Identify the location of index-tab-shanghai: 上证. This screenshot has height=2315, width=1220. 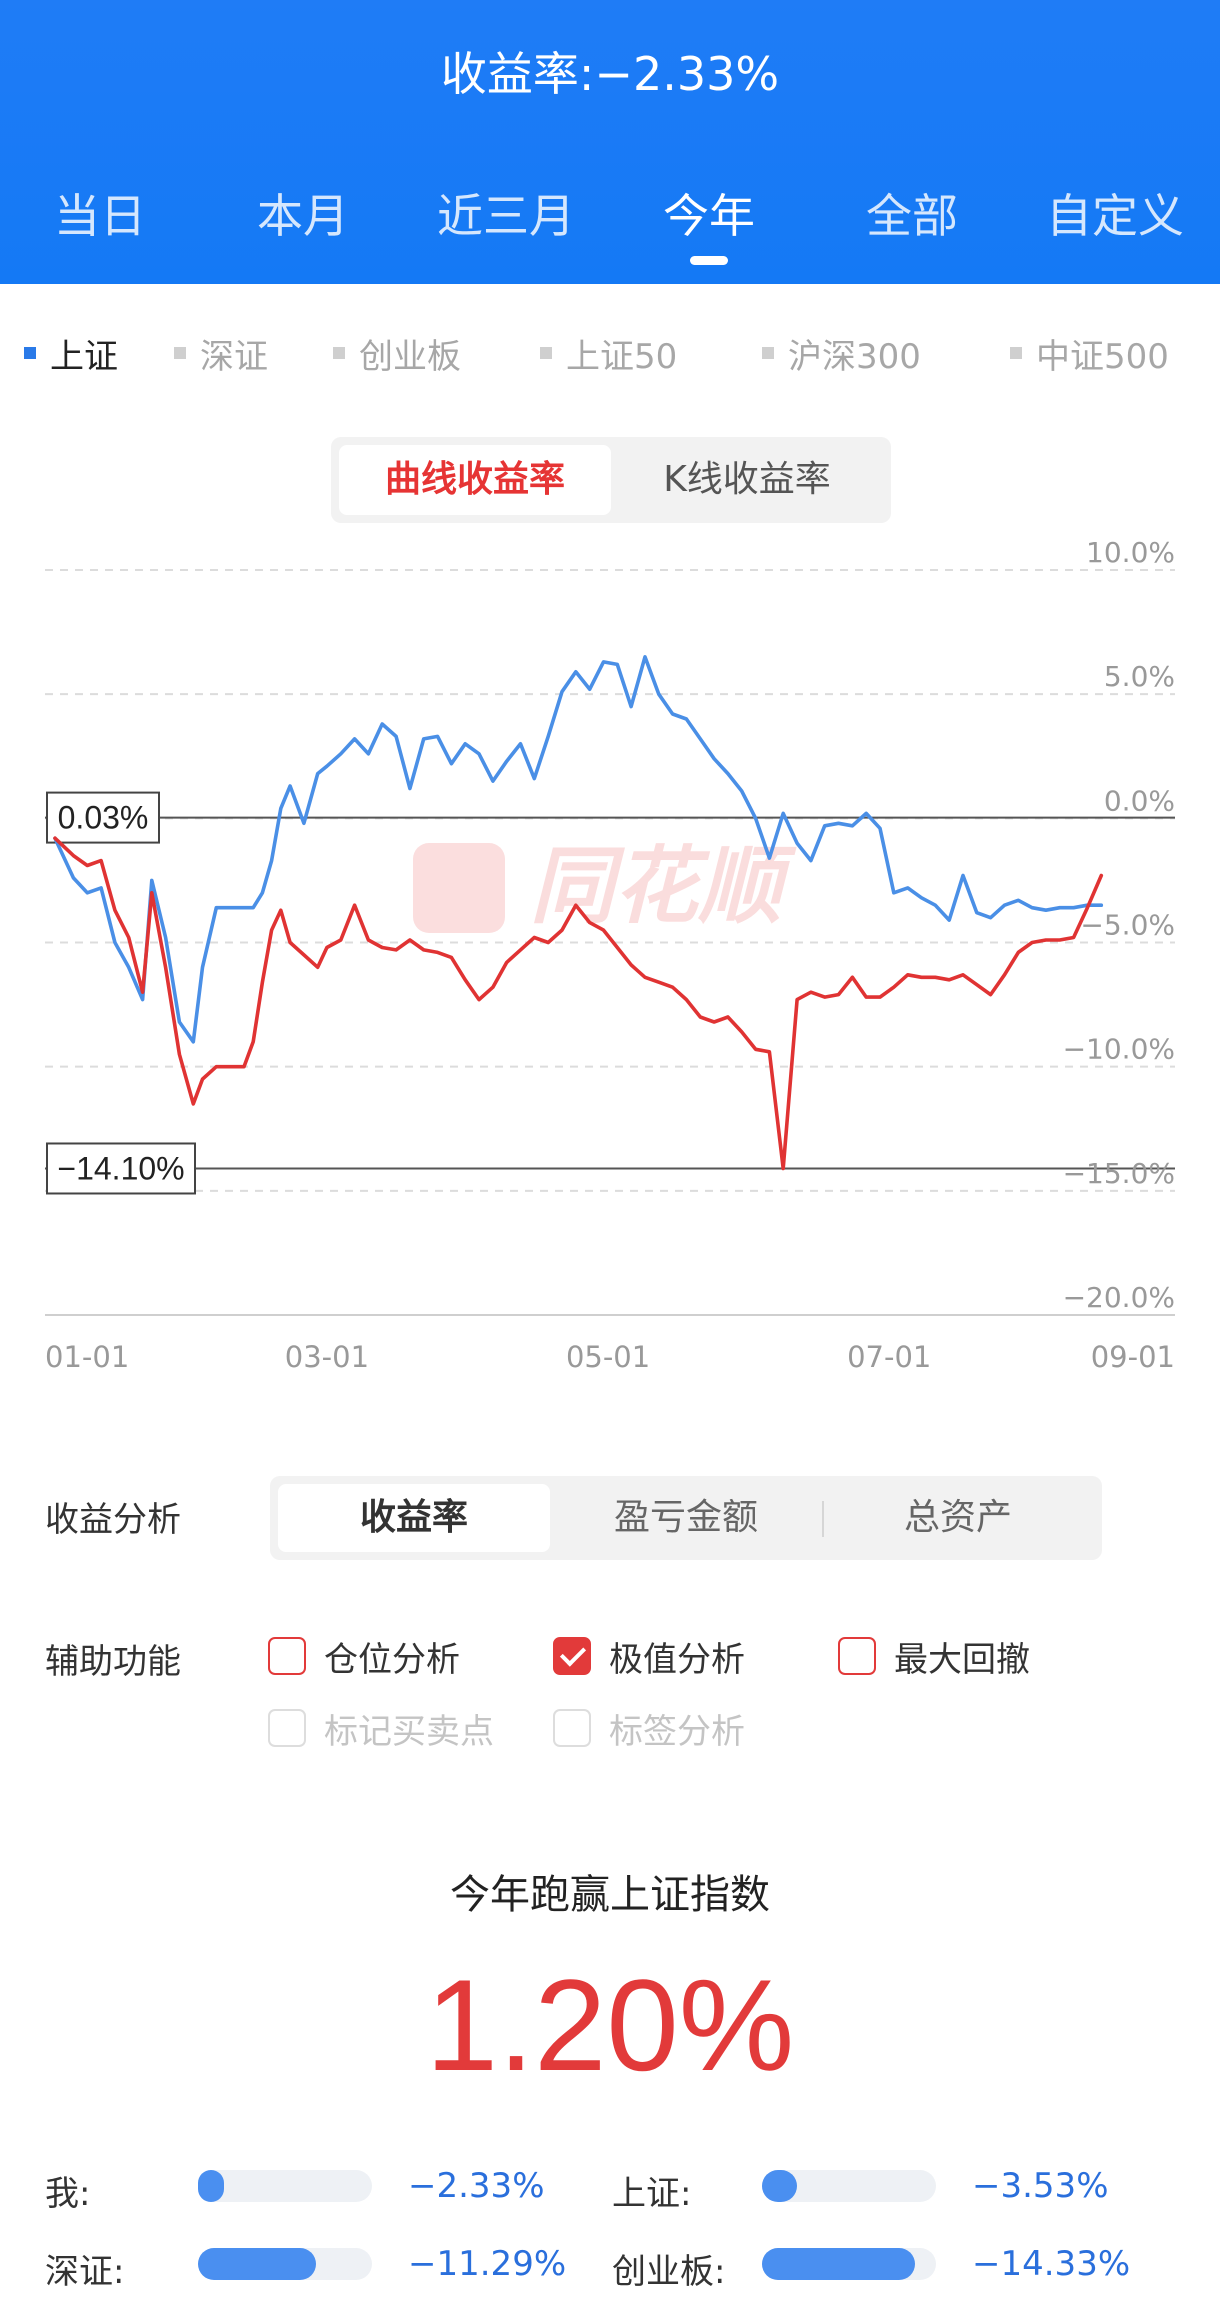
(71, 355).